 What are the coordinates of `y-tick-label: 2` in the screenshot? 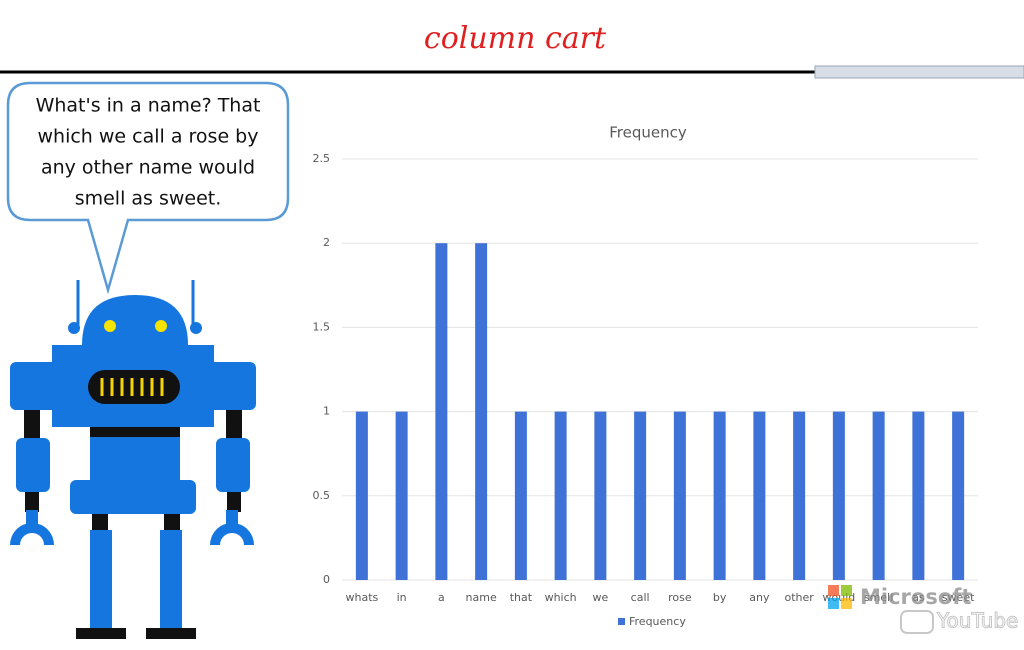 It's located at (326, 242).